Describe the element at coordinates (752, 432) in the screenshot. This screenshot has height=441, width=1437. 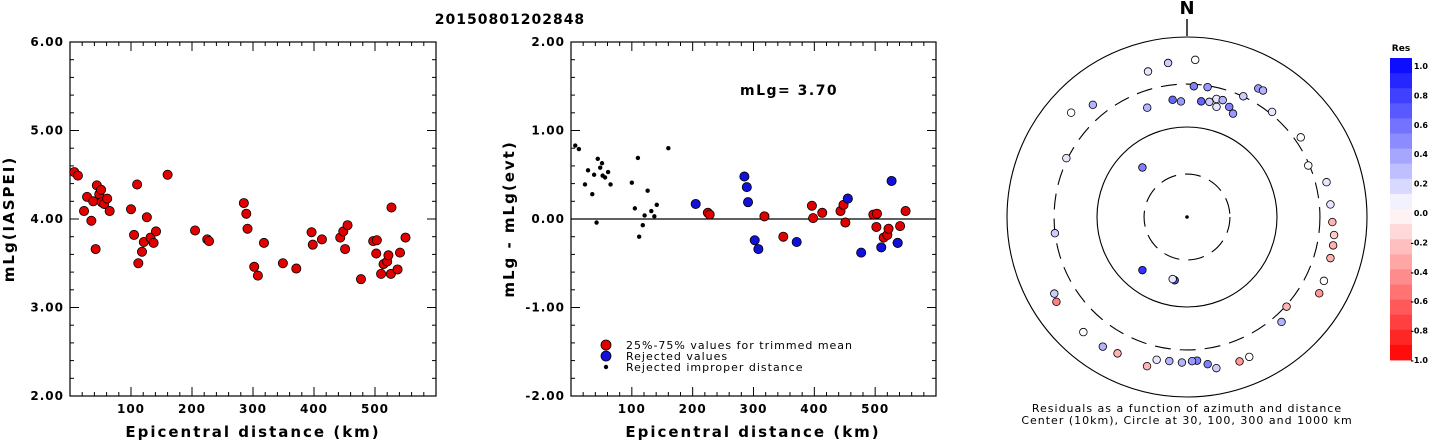
I see `x-axis-label: Epicentral distance (km)` at that location.